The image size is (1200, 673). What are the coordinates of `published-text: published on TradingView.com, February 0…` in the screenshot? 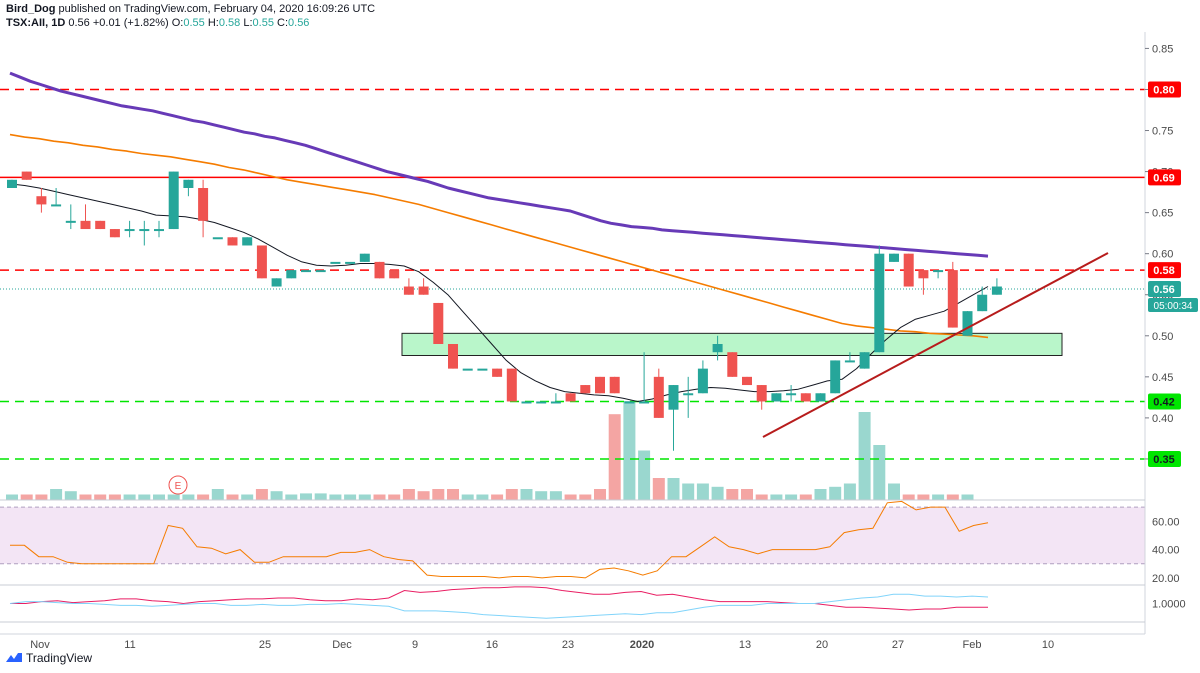 It's located at (215, 9).